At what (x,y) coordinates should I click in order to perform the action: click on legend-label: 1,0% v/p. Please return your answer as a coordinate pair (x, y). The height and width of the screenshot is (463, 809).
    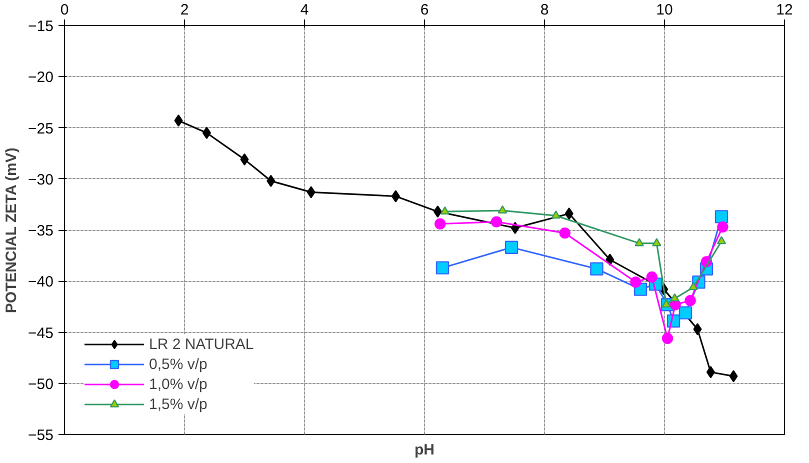
    Looking at the image, I should click on (178, 384).